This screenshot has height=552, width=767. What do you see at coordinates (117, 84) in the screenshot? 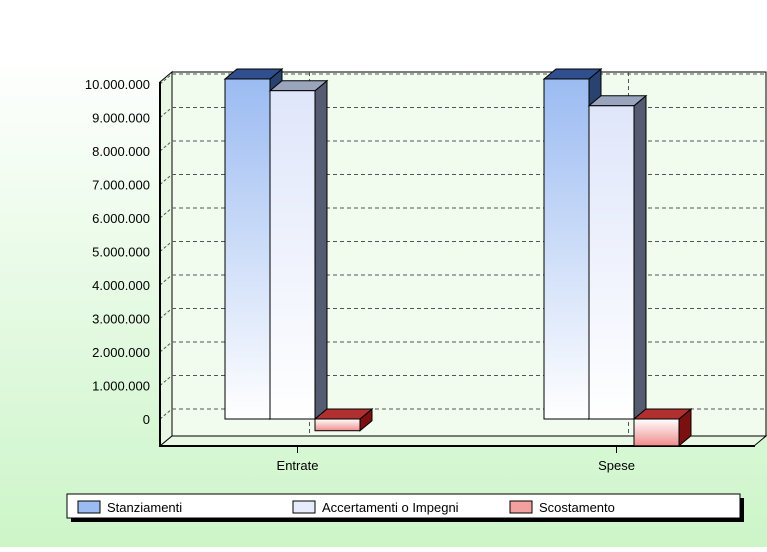
I see `y-tick-label: 10.000.000` at bounding box center [117, 84].